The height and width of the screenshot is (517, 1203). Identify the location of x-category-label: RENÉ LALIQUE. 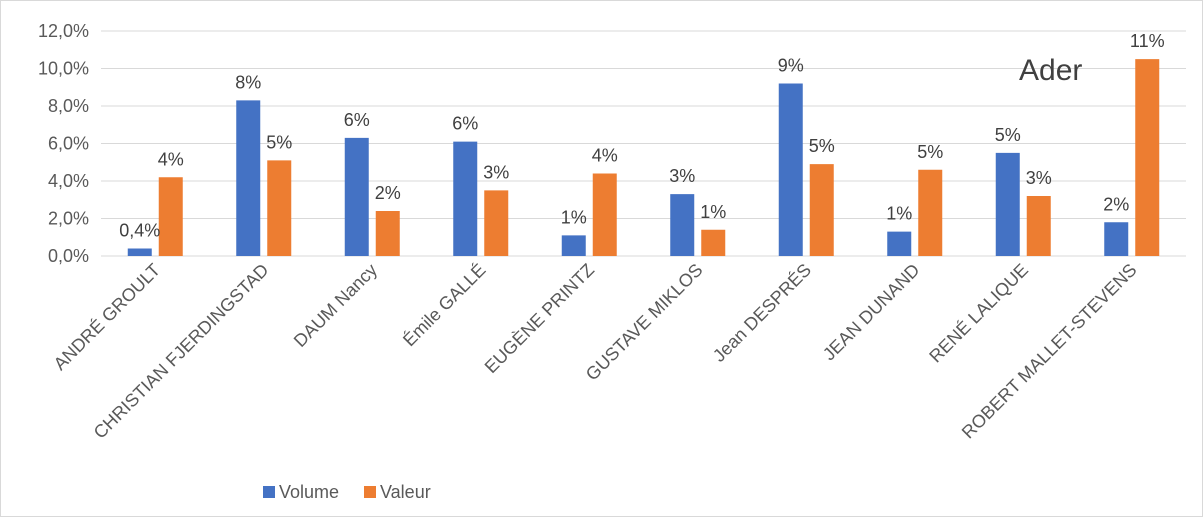
(978, 313).